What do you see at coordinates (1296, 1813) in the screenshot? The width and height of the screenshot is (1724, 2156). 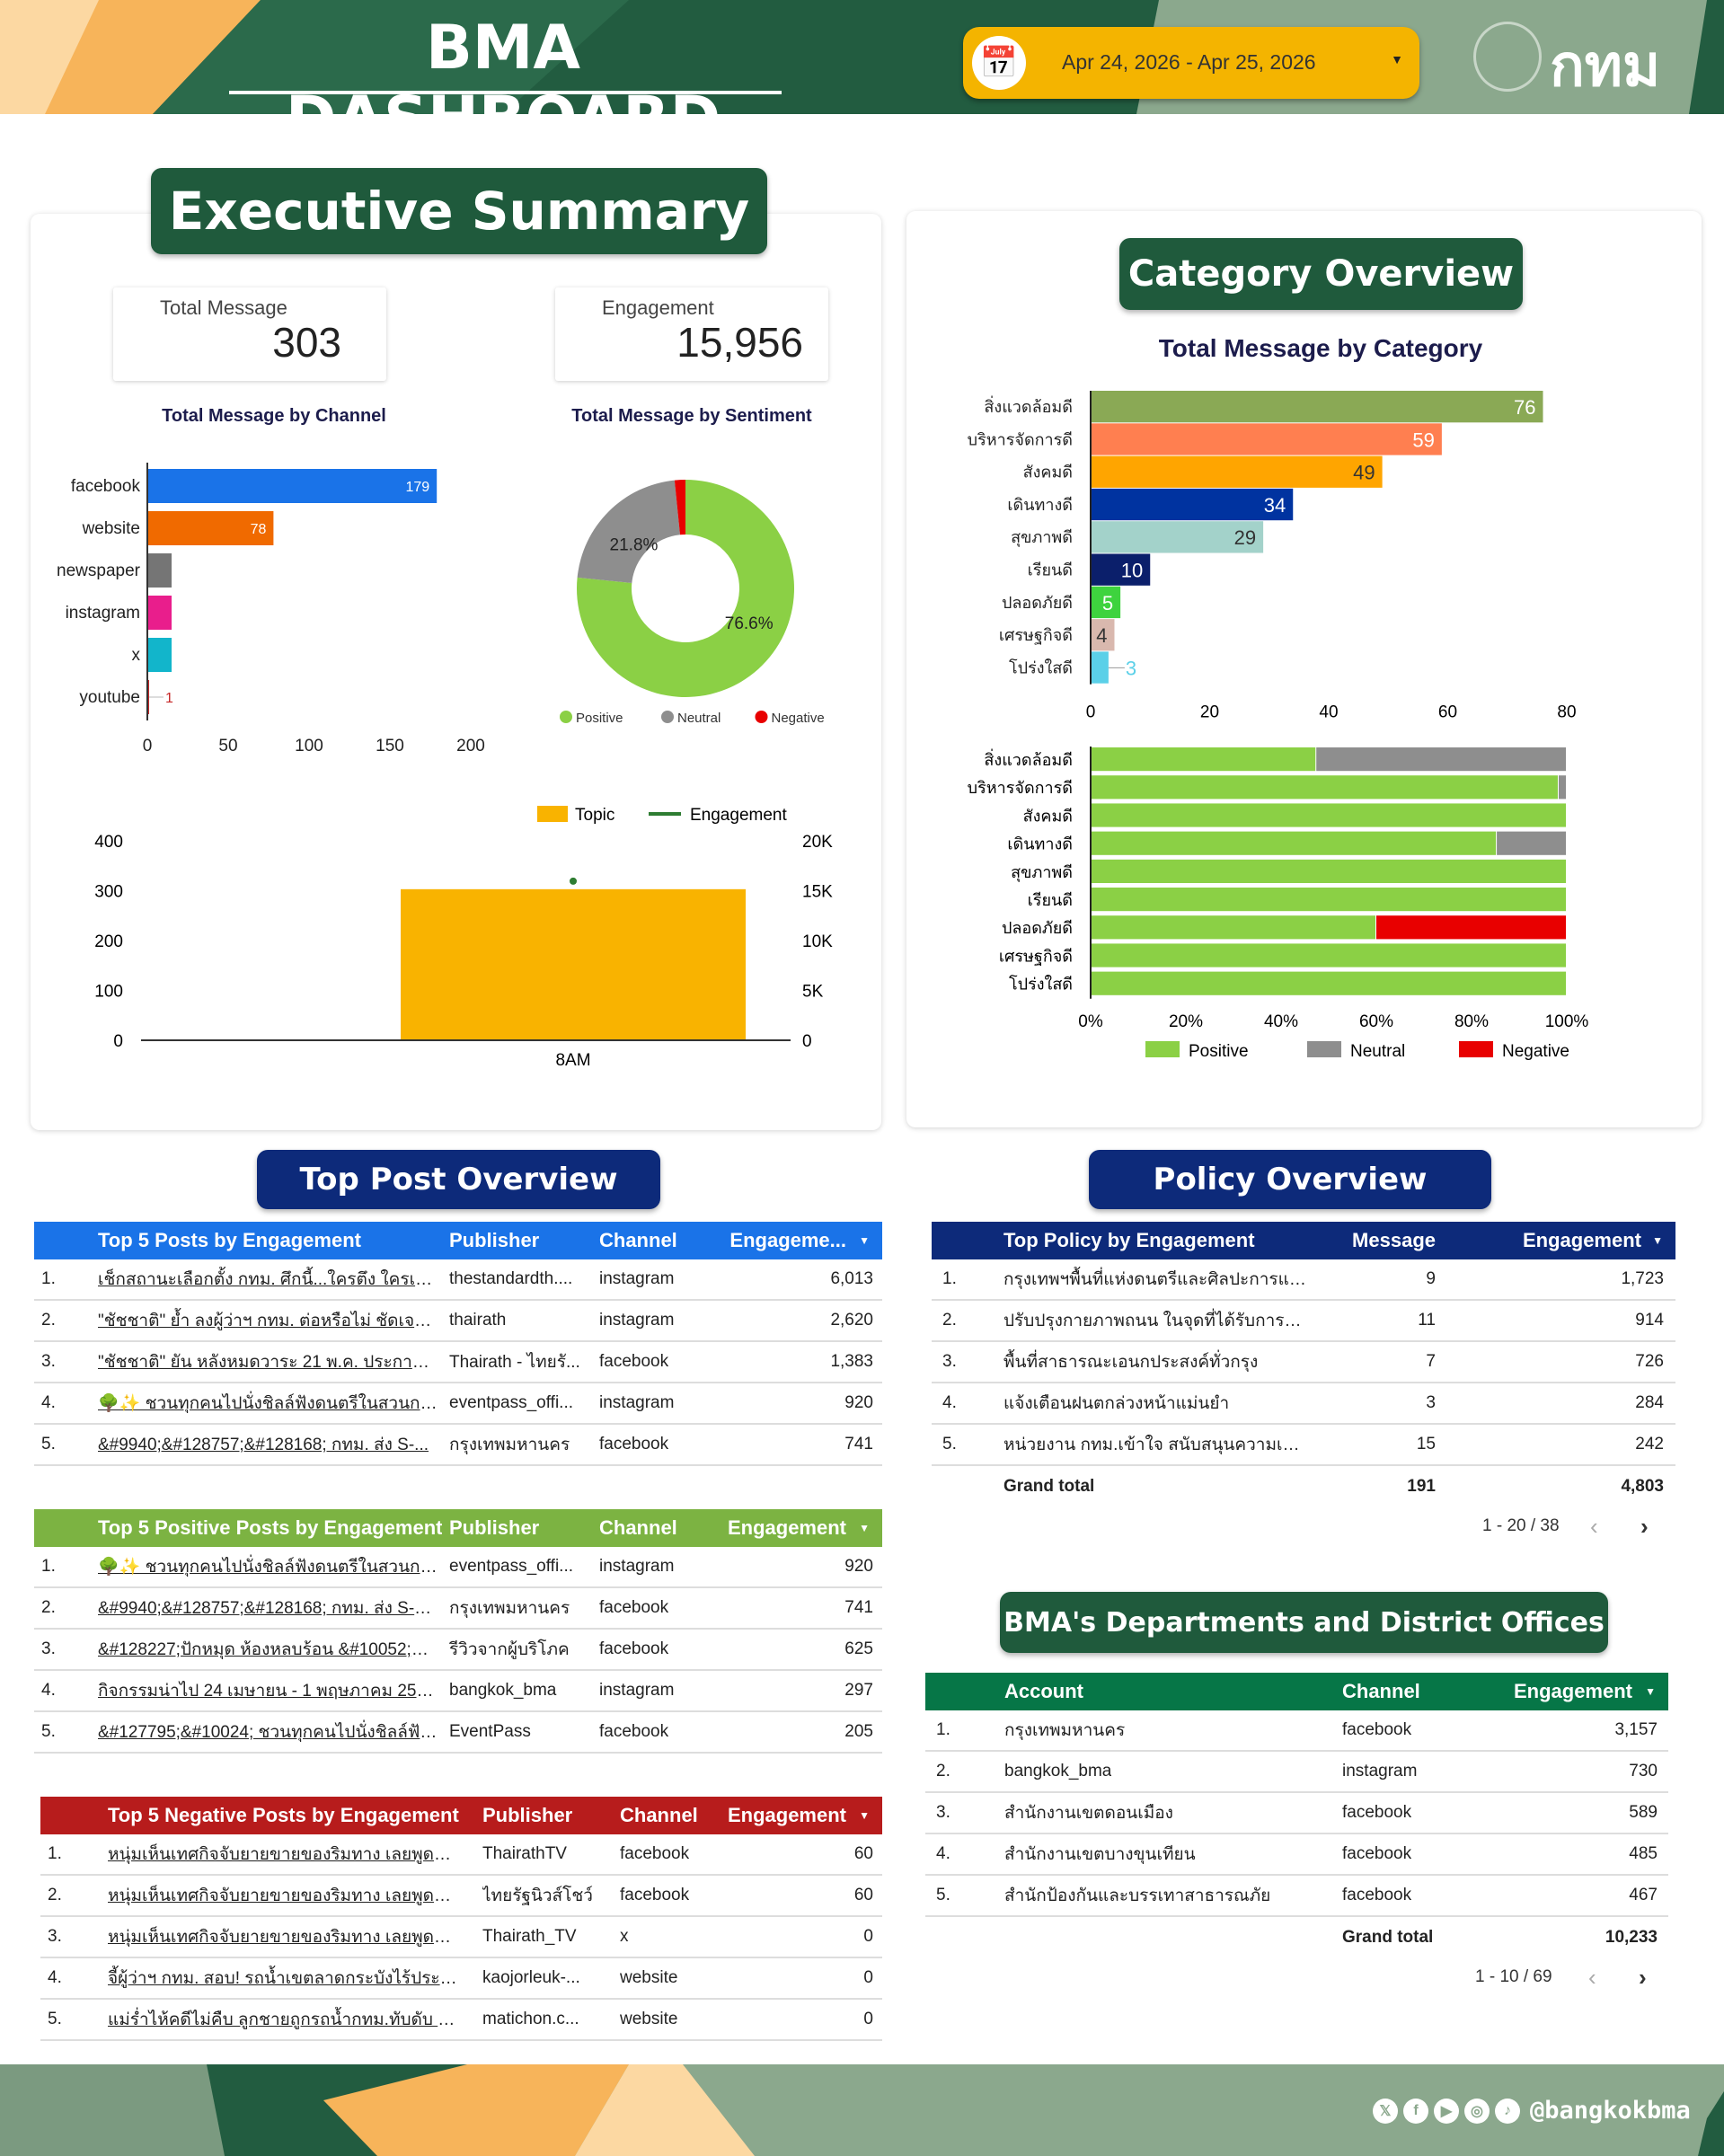 I see `table-row: 3. สำนักงานเขตดอนเมือง facebook 589` at bounding box center [1296, 1813].